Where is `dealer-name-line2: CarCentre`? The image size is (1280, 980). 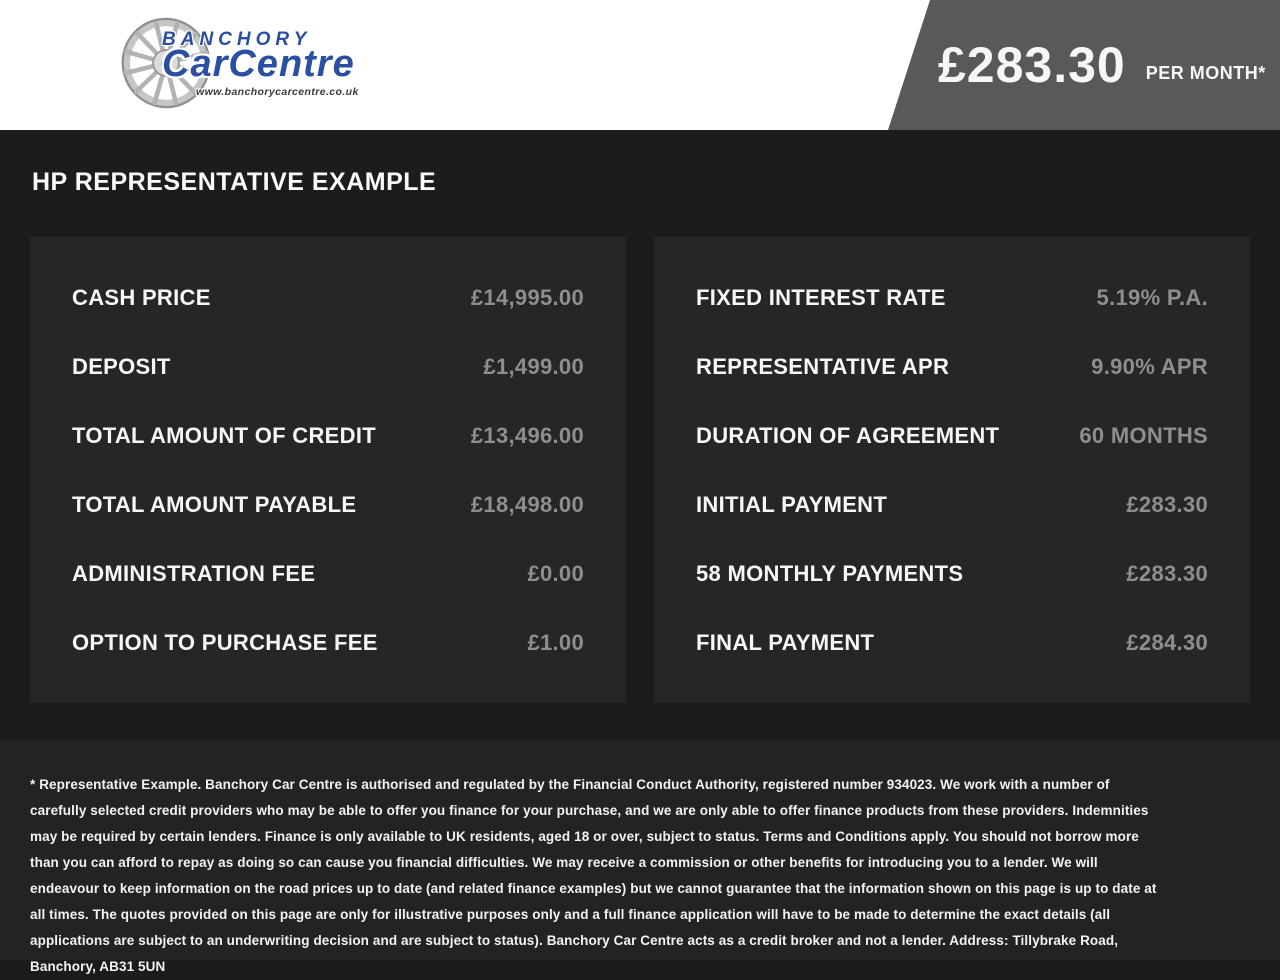 dealer-name-line2: CarCentre is located at coordinates (258, 64).